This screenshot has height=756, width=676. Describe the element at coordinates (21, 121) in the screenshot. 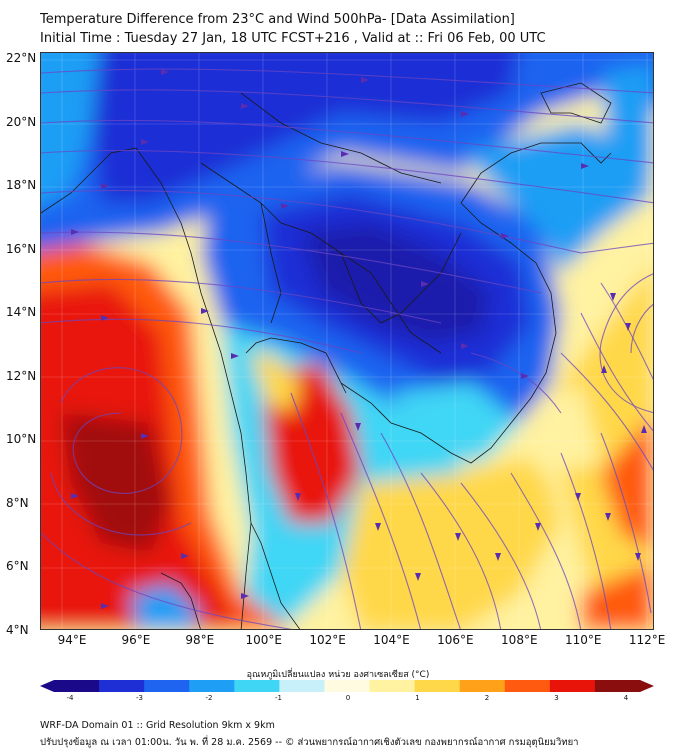

I see `lat-label: 20°N` at that location.